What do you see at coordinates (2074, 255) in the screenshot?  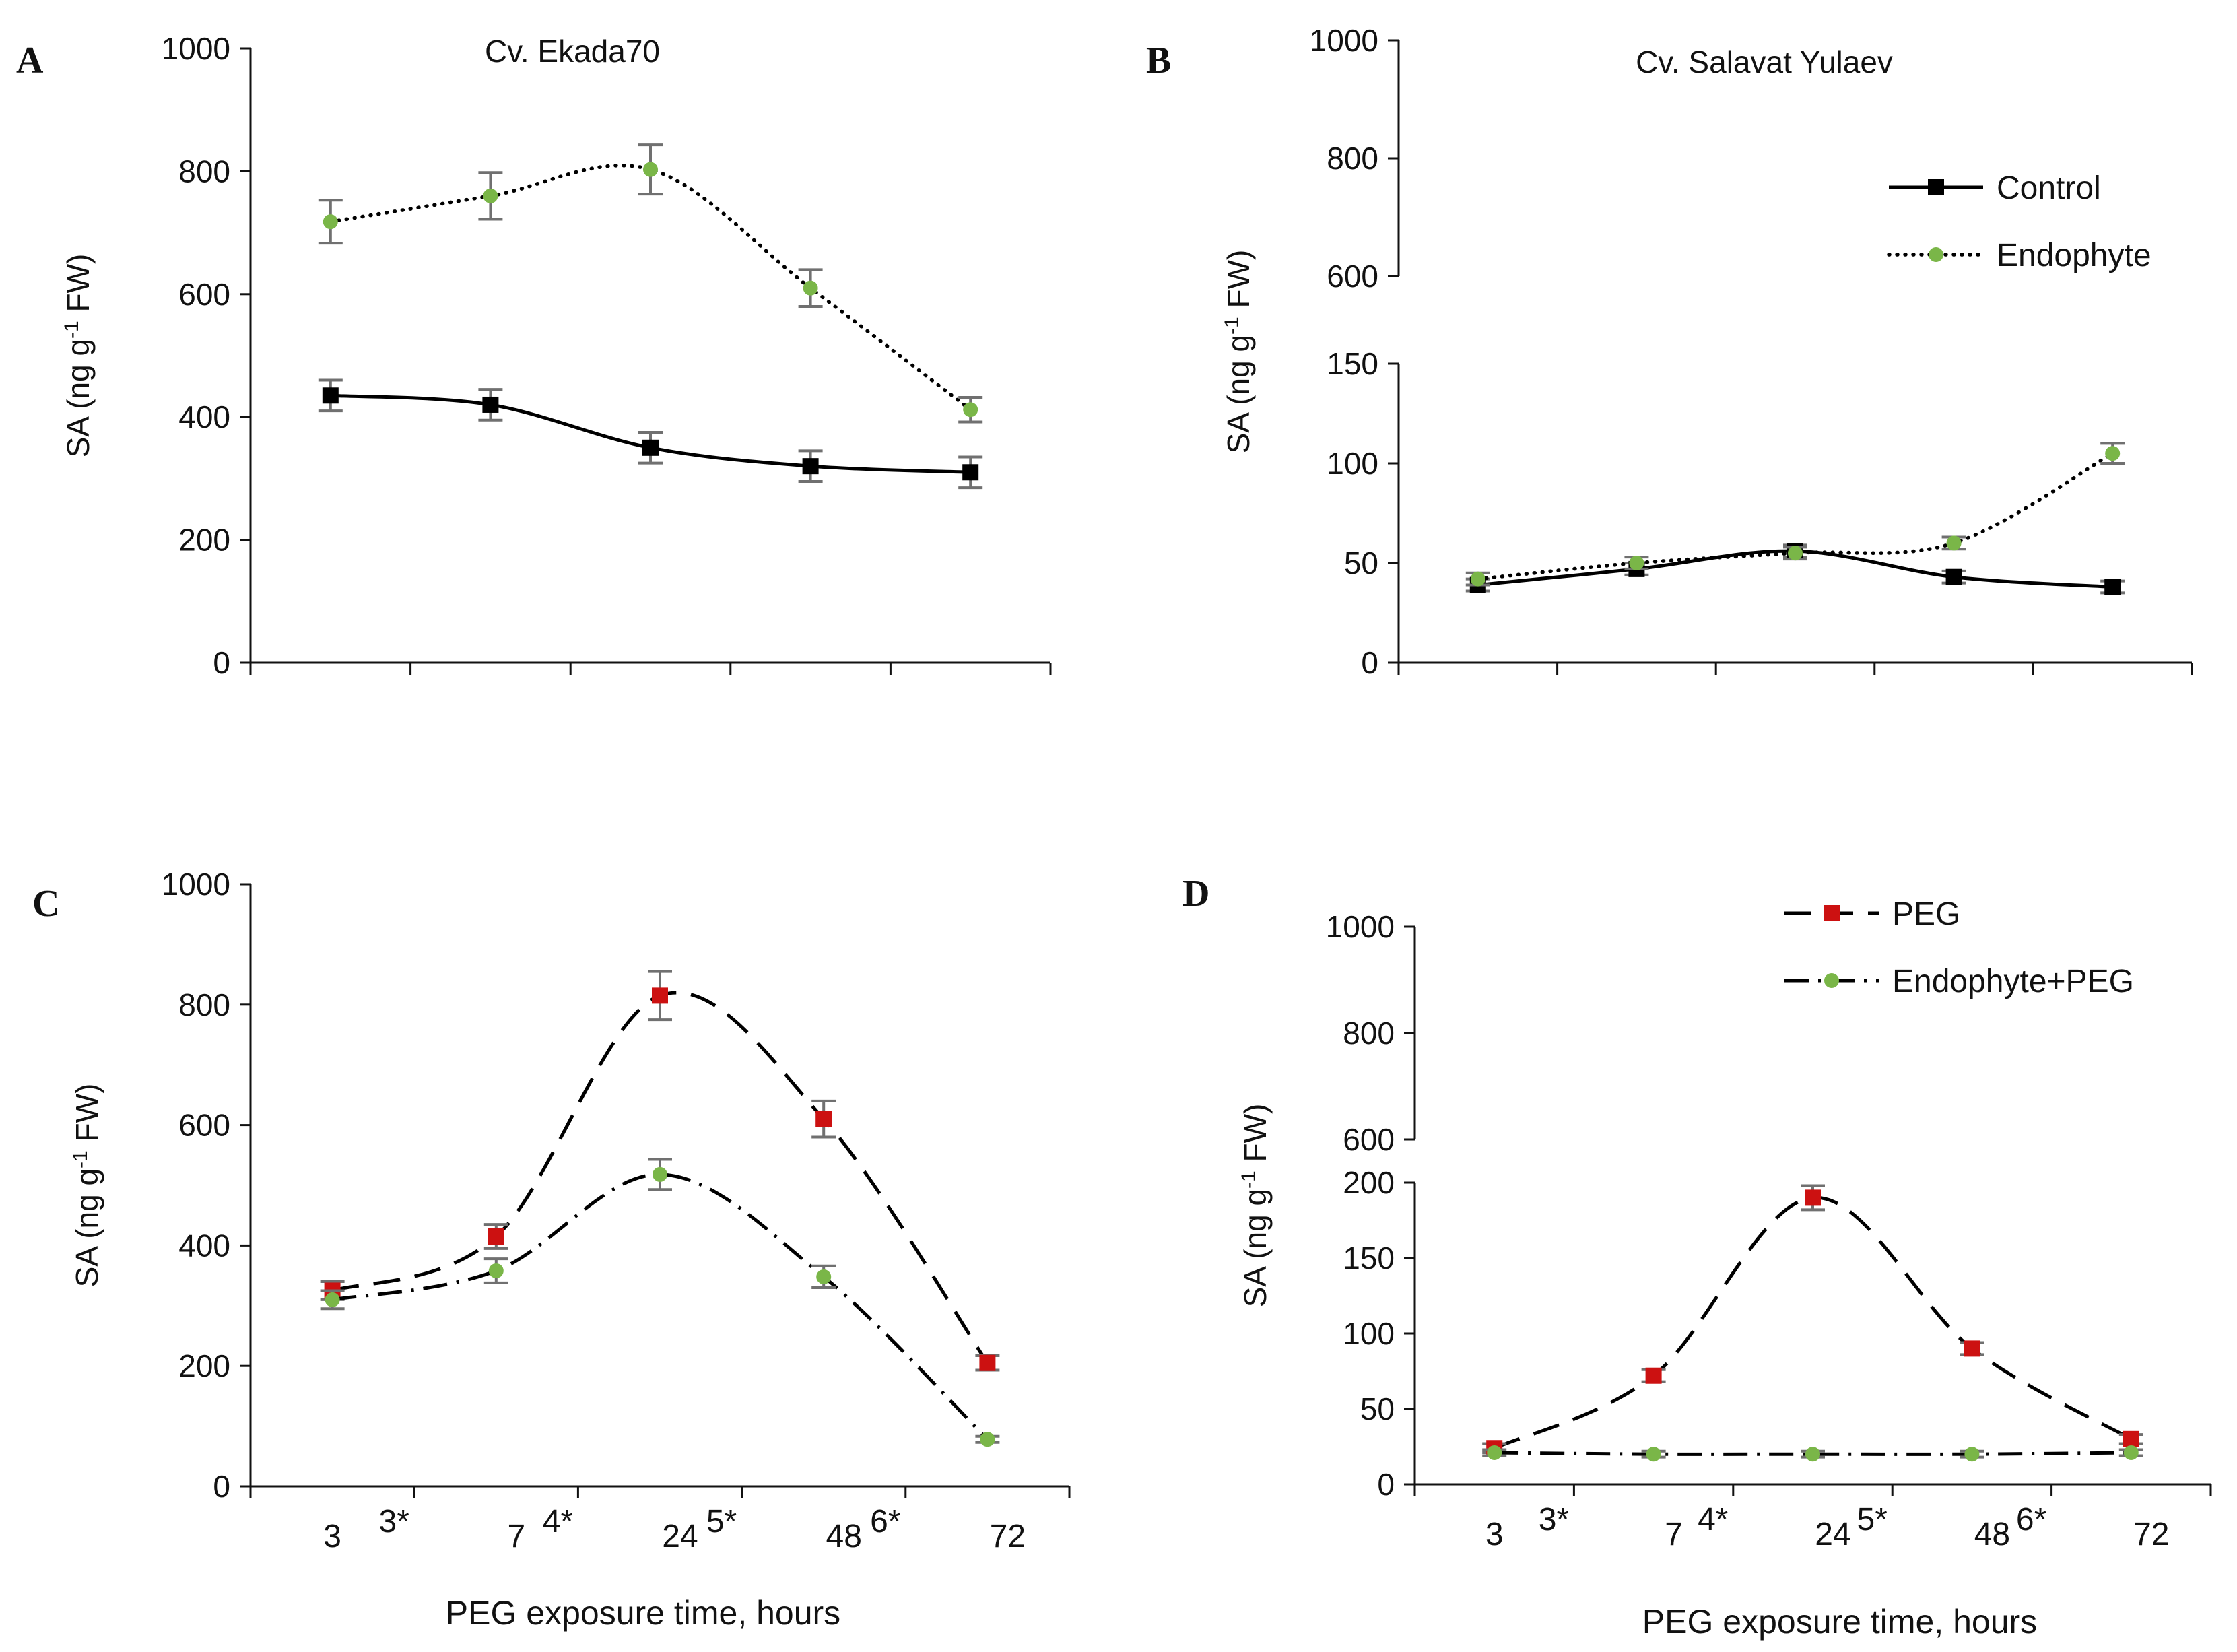 I see `legend-label: Endophyte` at bounding box center [2074, 255].